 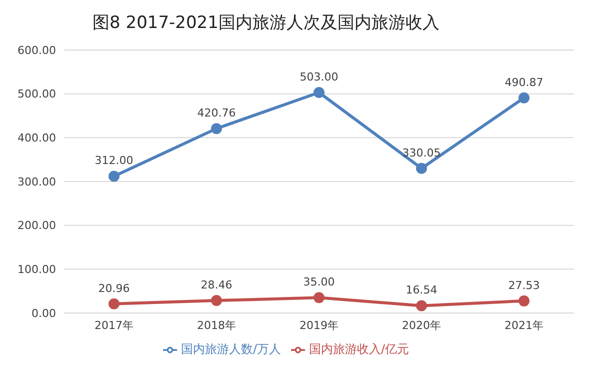 I want to click on data-label: 490.87, so click(x=524, y=82).